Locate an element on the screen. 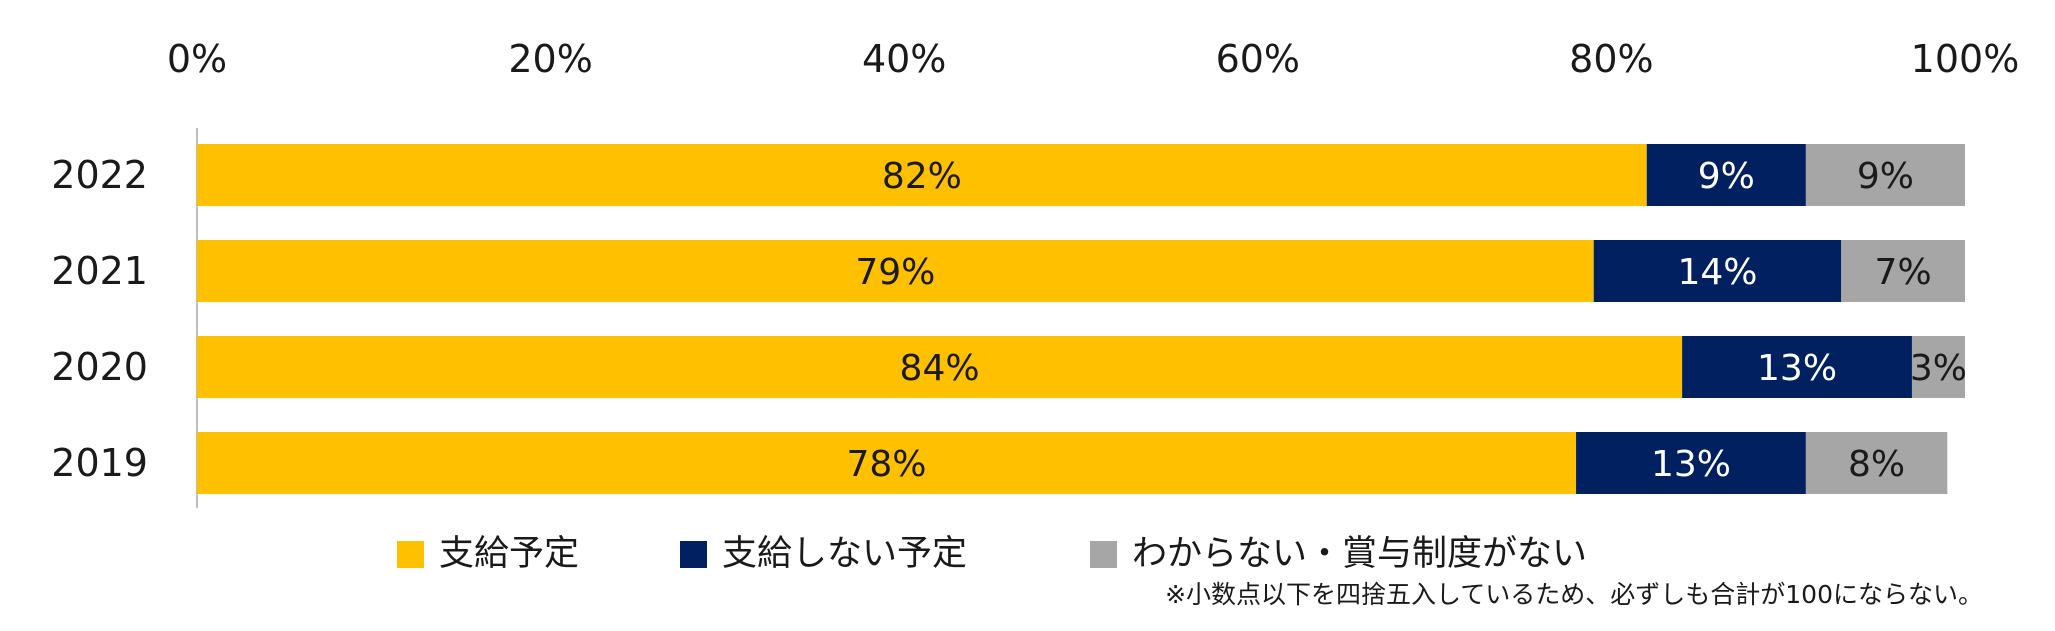 This screenshot has width=2055, height=631. data-label: 3% is located at coordinates (1938, 368).